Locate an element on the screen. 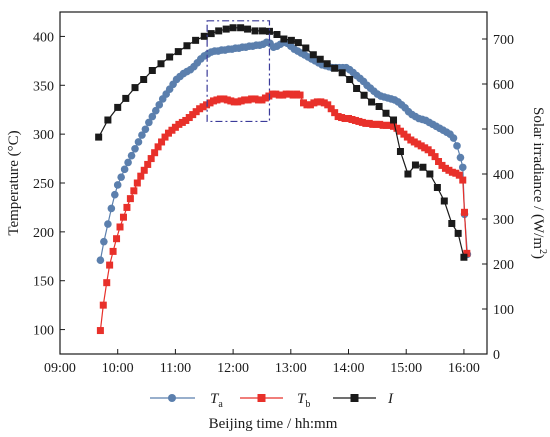  x-tick-label: 15:00 is located at coordinates (406, 368).